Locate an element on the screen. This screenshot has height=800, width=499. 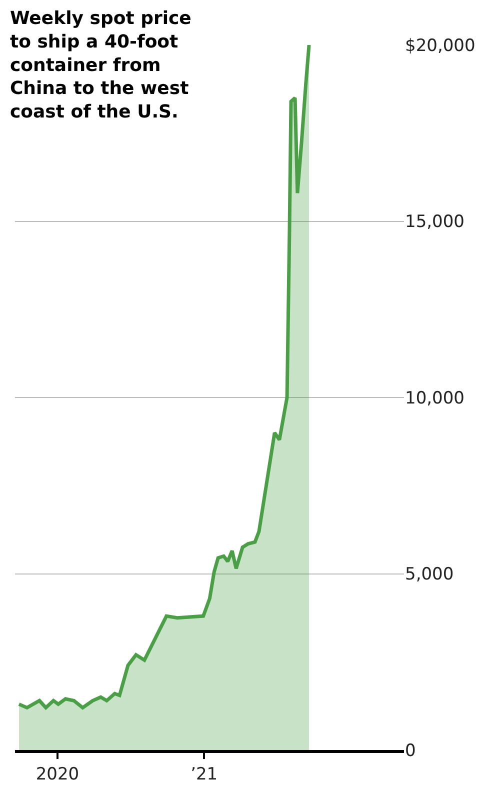
text: Weekly spot price to ship a 40-foot container from China to the west coast of the U.S. is located at coordinates (101, 65).